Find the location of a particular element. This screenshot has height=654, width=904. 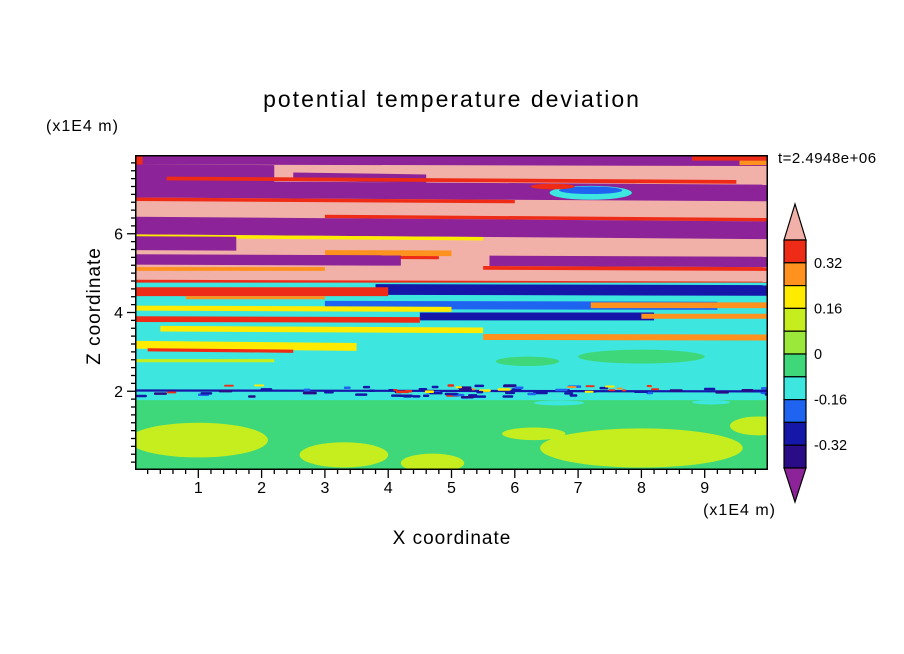

y-axis-label: Z coordinate is located at coordinates (94, 306).